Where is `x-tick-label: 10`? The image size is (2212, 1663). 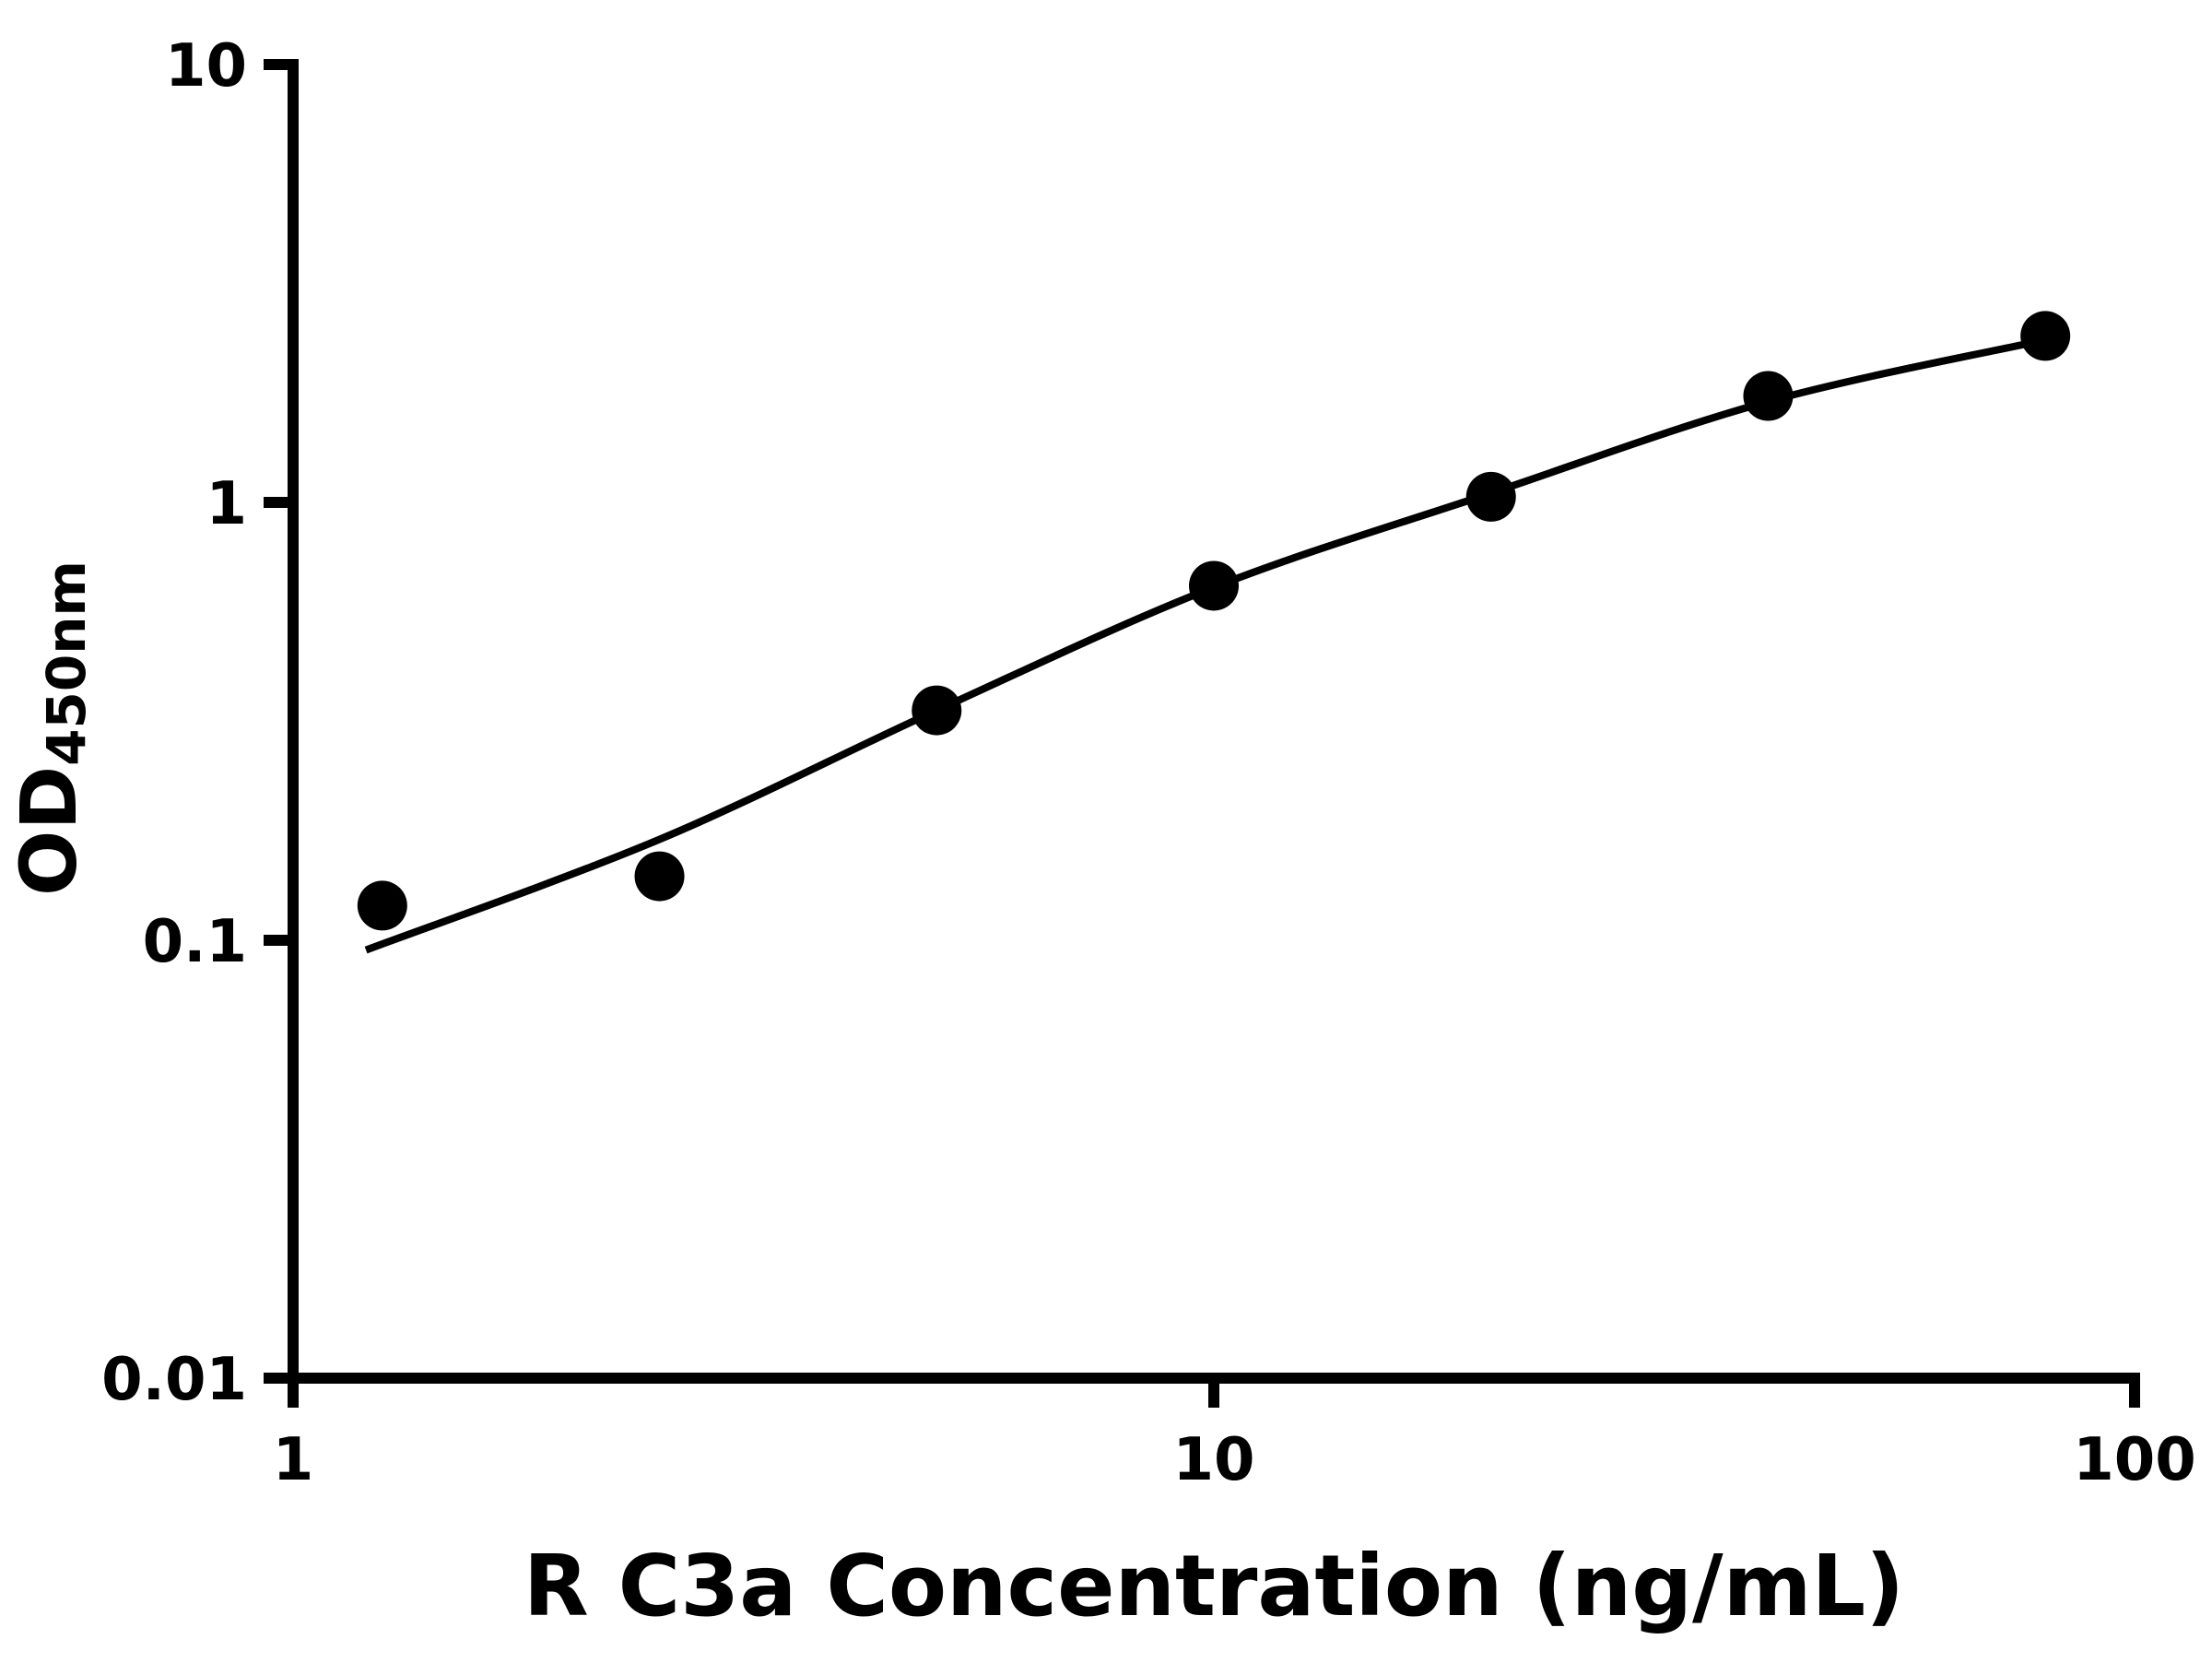 x-tick-label: 10 is located at coordinates (1213, 1460).